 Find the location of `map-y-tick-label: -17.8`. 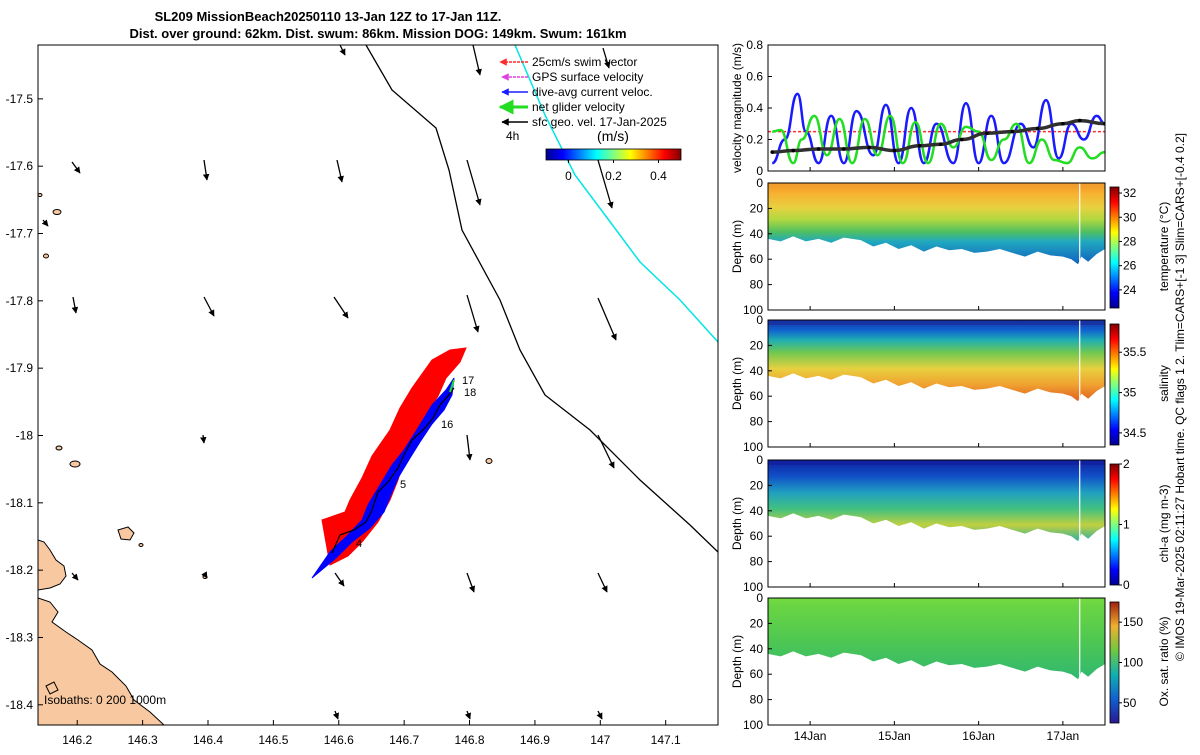

map-y-tick-label: -17.8 is located at coordinates (20, 301).